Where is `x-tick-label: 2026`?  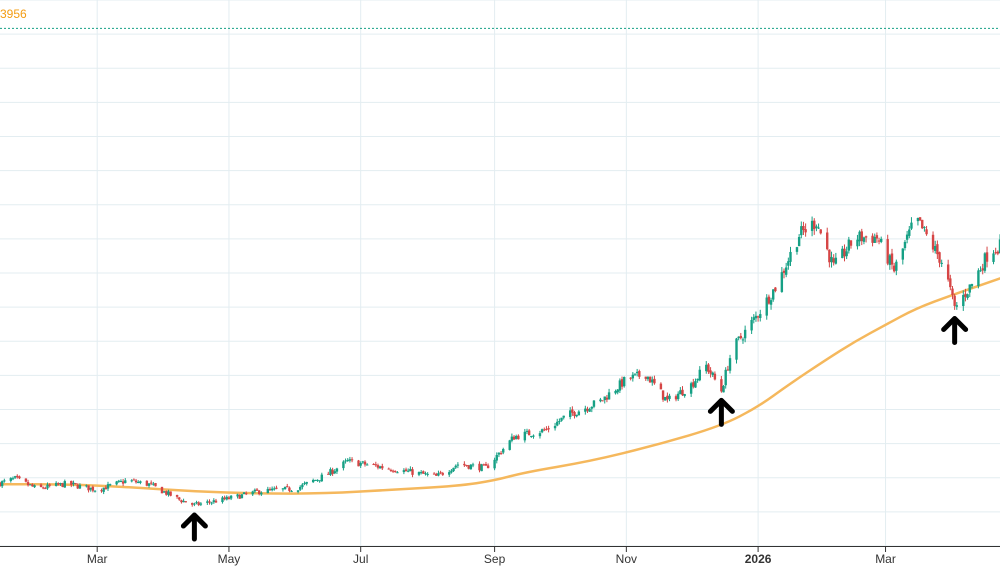
x-tick-label: 2026 is located at coordinates (758, 559).